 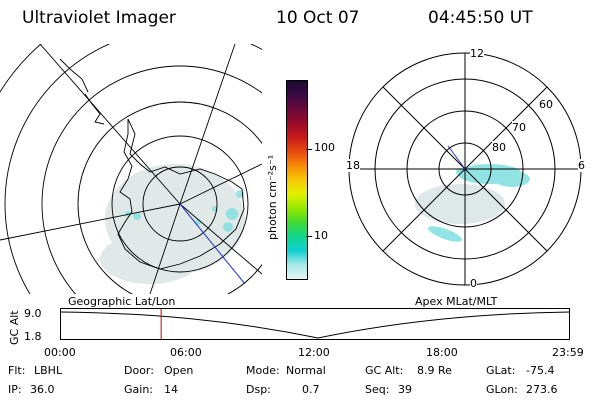 I want to click on gc-alt-value: 8.9 Re, so click(x=434, y=370).